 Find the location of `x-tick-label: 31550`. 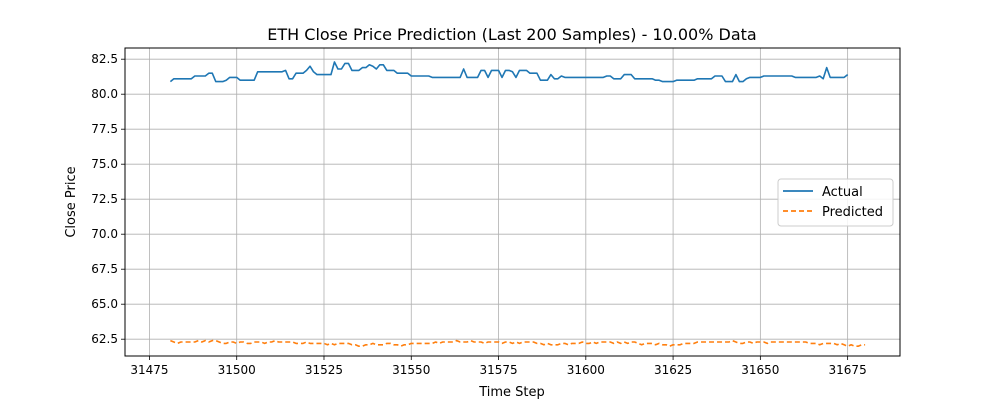

x-tick-label: 31550 is located at coordinates (411, 370).